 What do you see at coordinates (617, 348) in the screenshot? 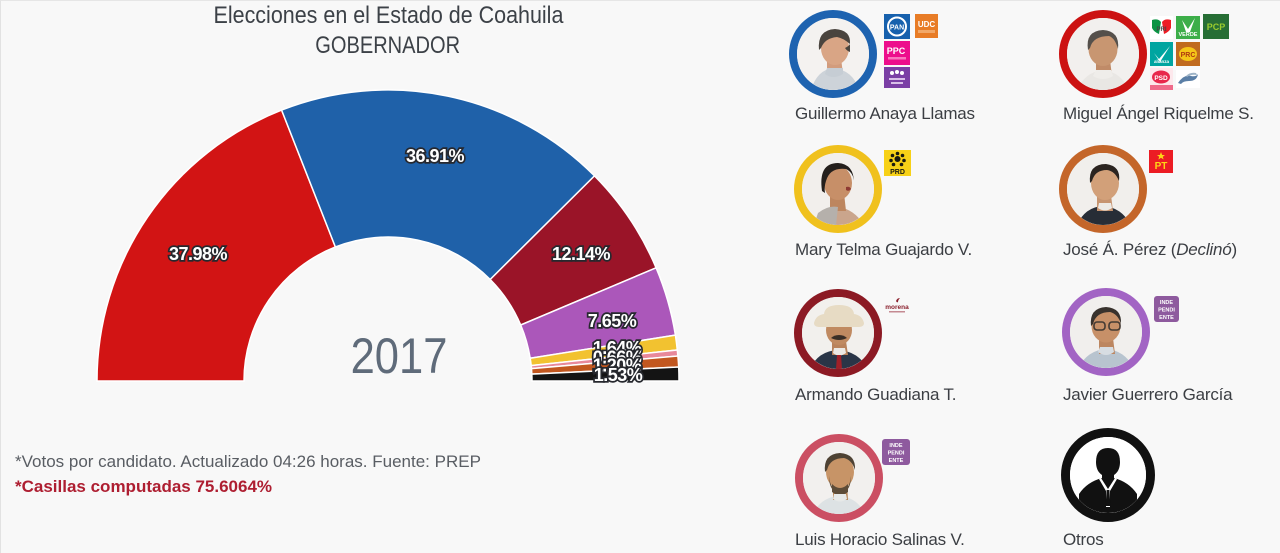
I see `svg-text: 1.64%` at bounding box center [617, 348].